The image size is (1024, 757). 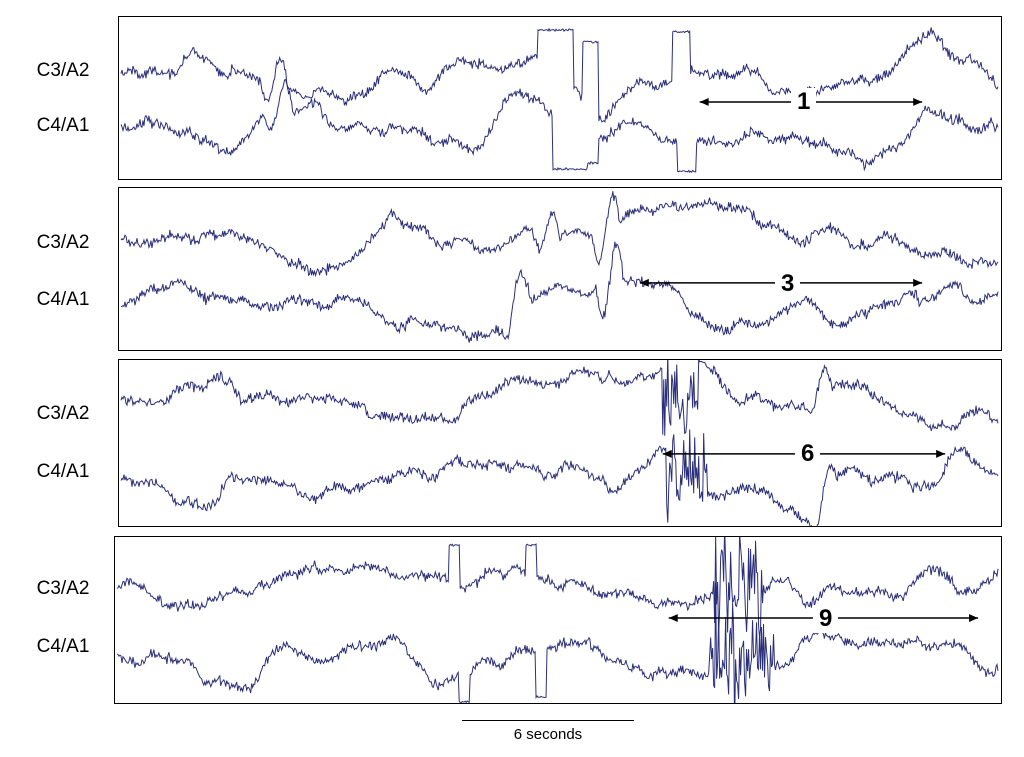 I want to click on arrow-label-panel-1: 1, so click(x=804, y=102).